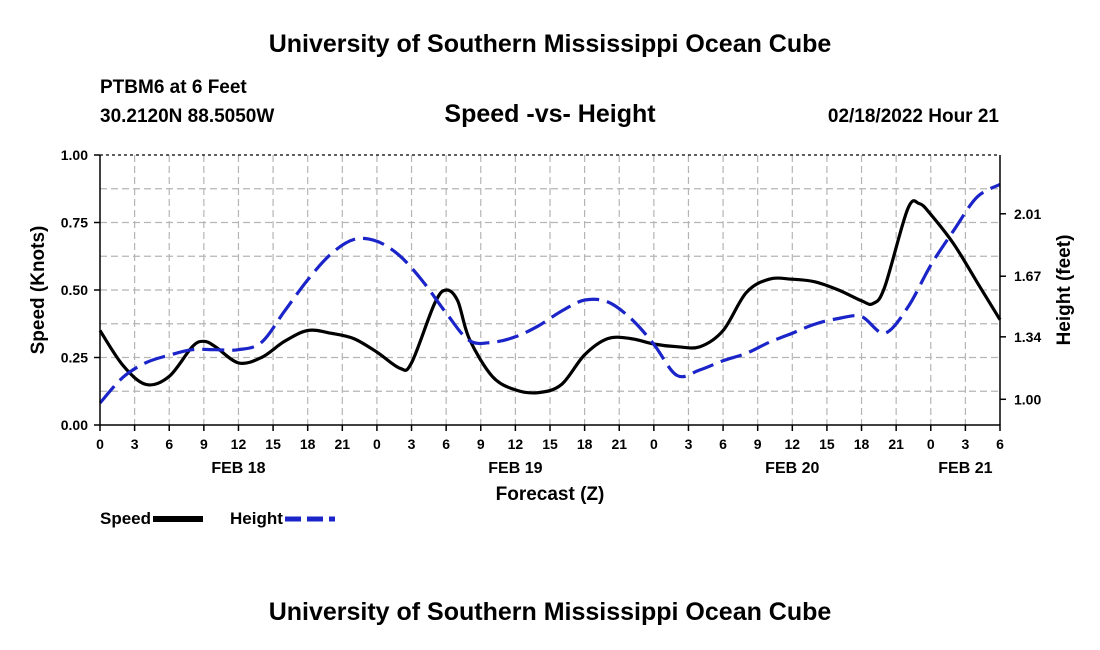 The width and height of the screenshot is (1100, 650). What do you see at coordinates (74, 223) in the screenshot?
I see `y-tick-label: 0.75` at bounding box center [74, 223].